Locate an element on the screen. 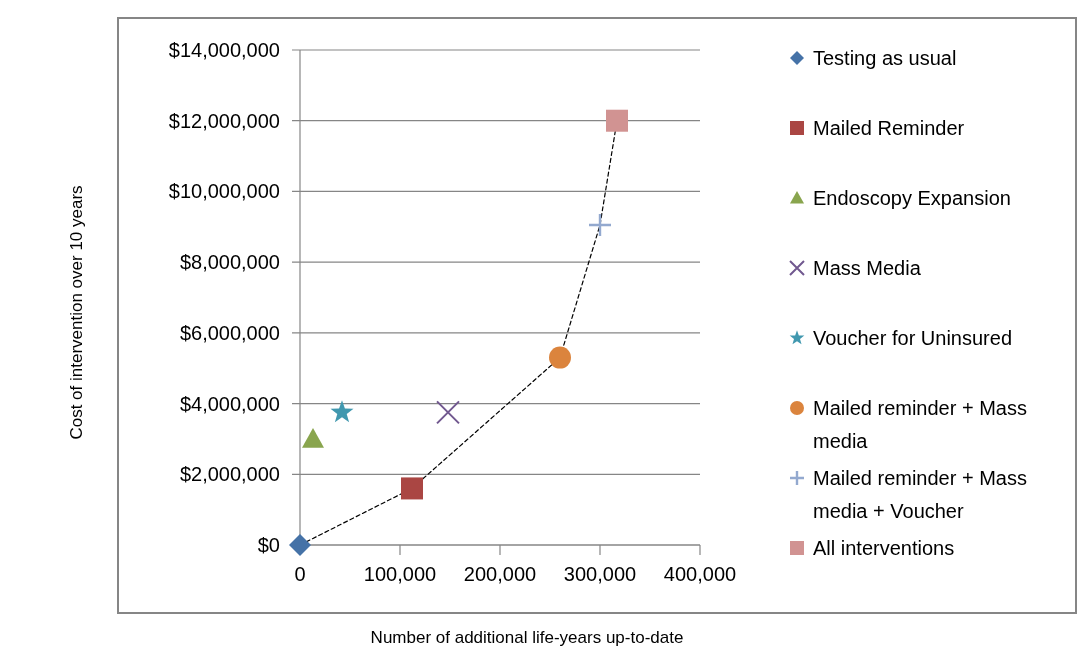  y-tick-label: $10,000,000 is located at coordinates (224, 191).